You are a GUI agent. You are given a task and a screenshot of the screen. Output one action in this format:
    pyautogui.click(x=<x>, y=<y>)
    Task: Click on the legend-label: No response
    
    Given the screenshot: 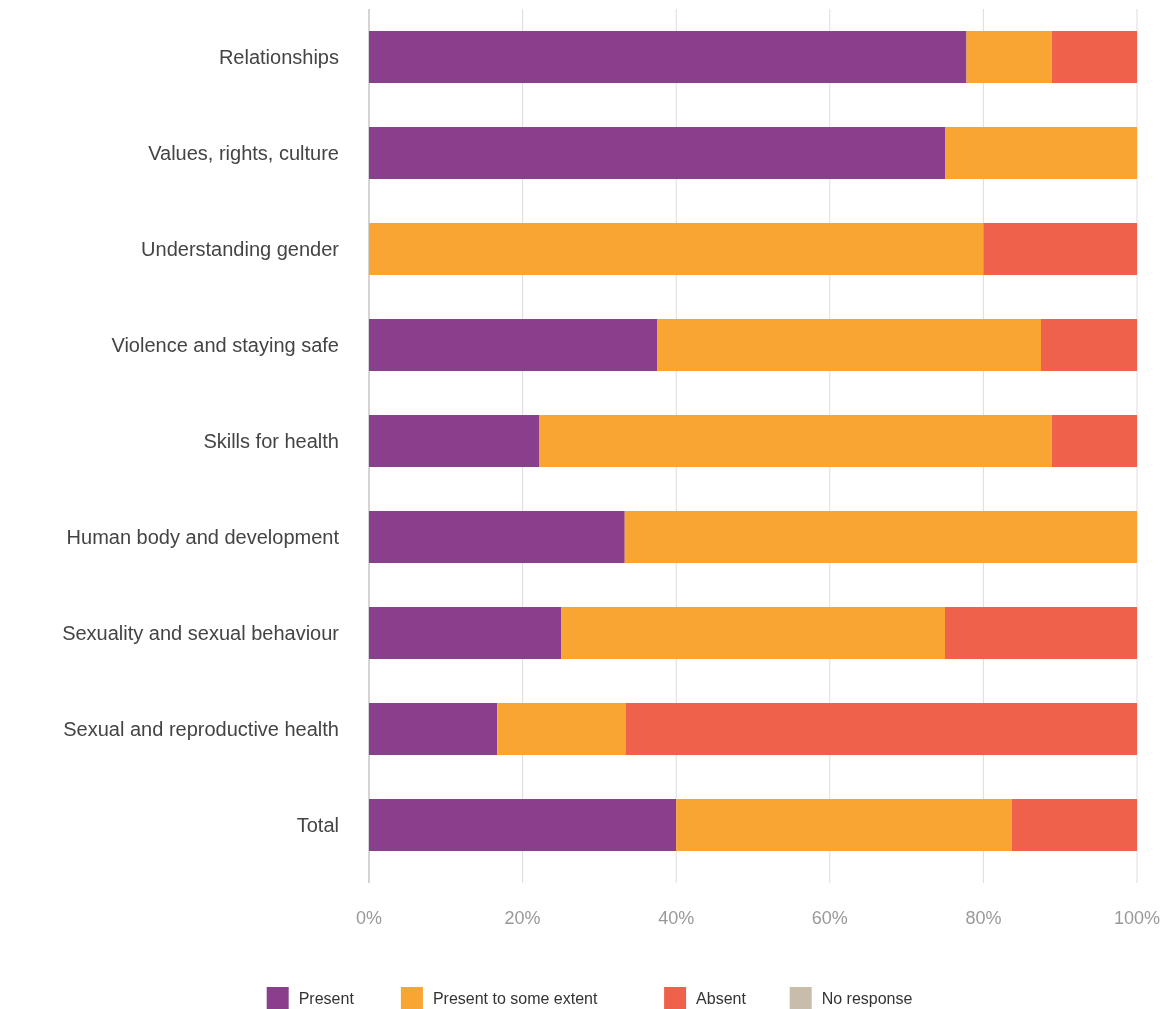 What is the action you would take?
    pyautogui.click(x=867, y=998)
    